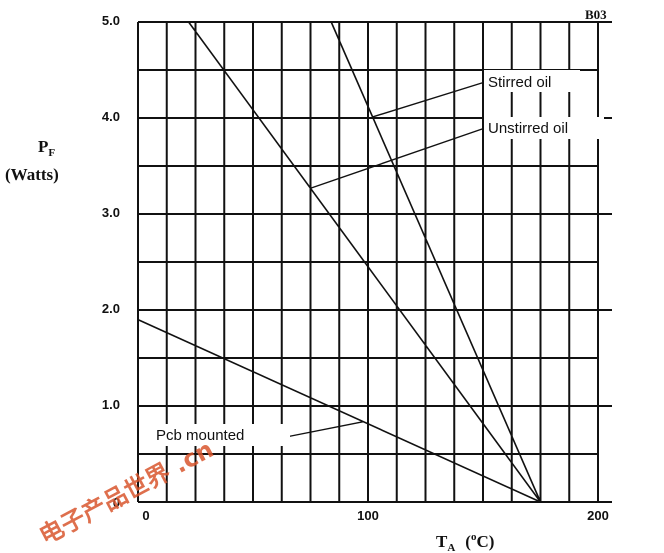 This screenshot has width=664, height=553. Describe the element at coordinates (442, 541) in the screenshot. I see `x-axis-symbol: T` at that location.